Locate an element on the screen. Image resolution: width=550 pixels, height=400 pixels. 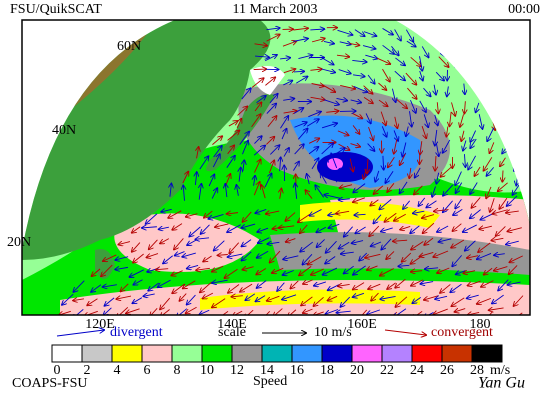
colorbar-label: 12 is located at coordinates (237, 370).